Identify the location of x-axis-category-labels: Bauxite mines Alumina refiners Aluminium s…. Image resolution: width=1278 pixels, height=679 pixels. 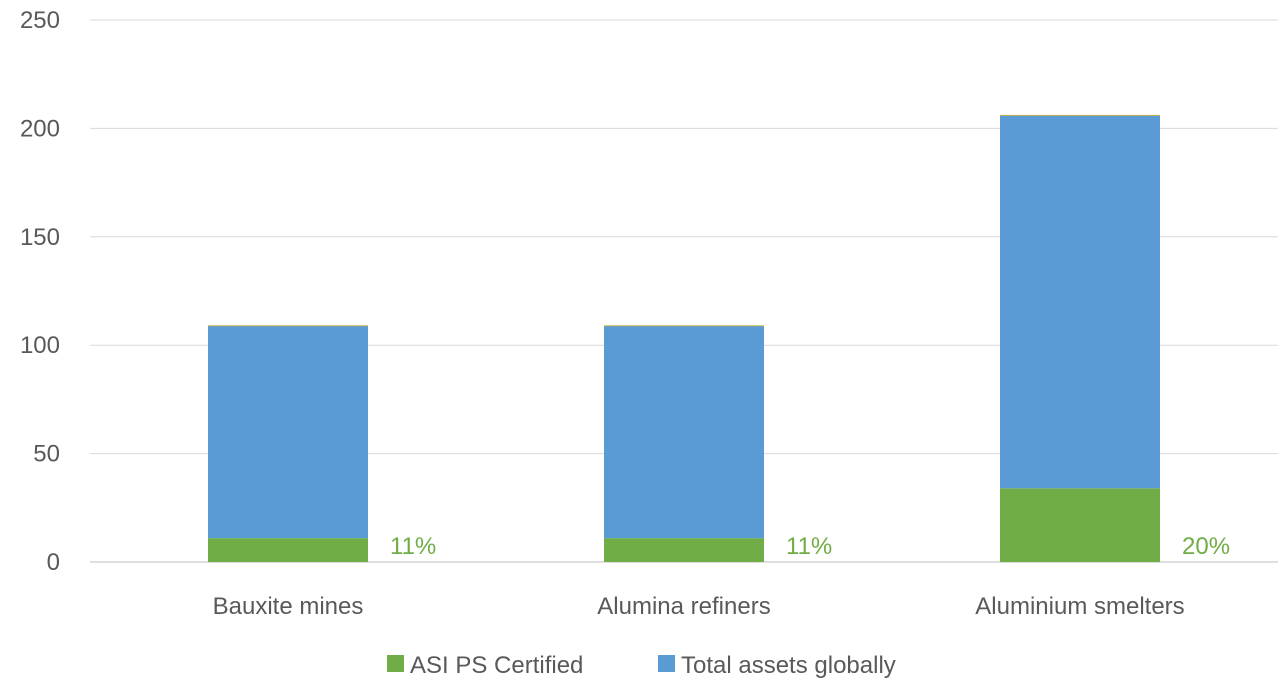
(699, 606).